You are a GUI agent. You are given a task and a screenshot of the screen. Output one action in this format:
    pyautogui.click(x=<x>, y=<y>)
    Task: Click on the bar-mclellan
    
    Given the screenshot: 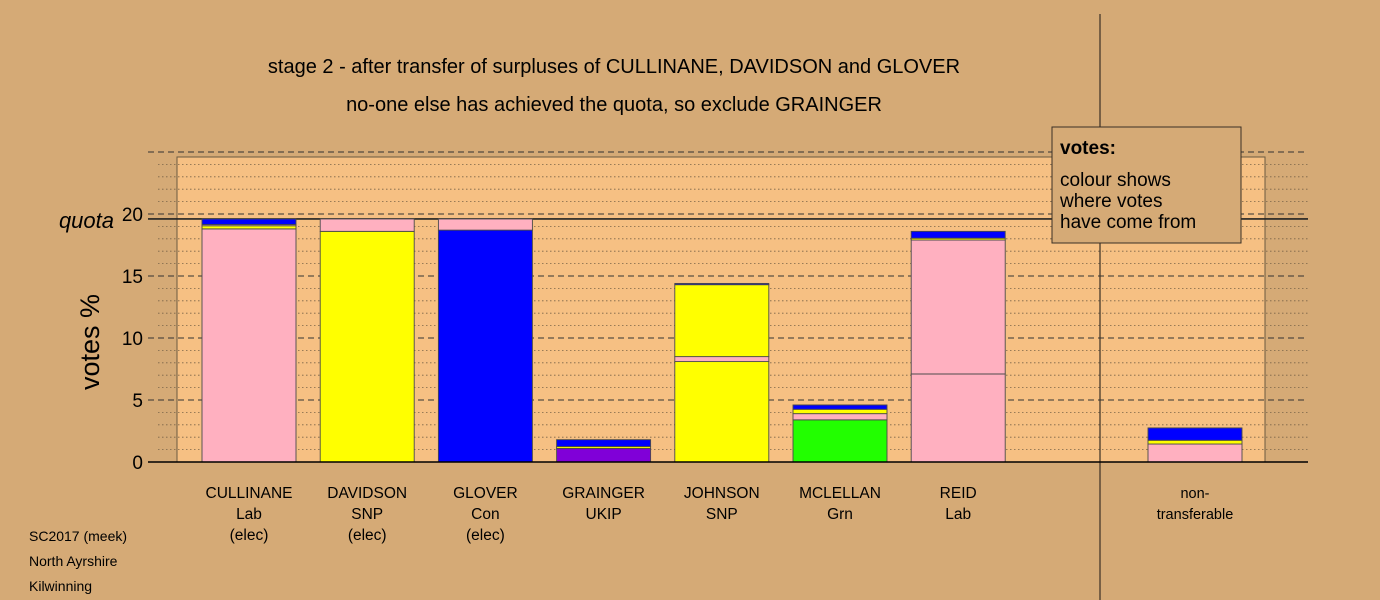 What is the action you would take?
    pyautogui.click(x=840, y=433)
    